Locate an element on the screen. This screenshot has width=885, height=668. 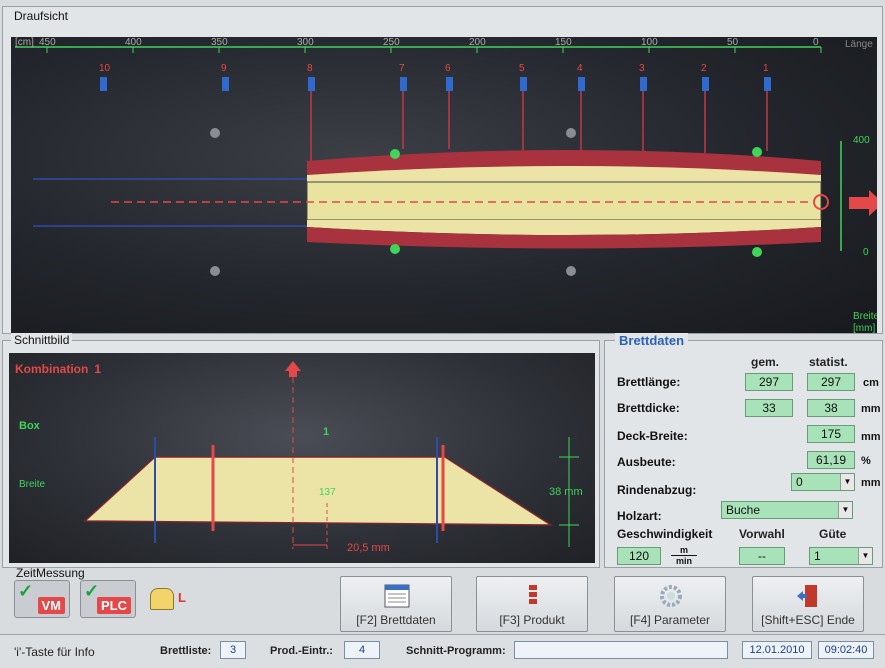
f3-produkt-button: [F3] Produkt is located at coordinates (532, 604).